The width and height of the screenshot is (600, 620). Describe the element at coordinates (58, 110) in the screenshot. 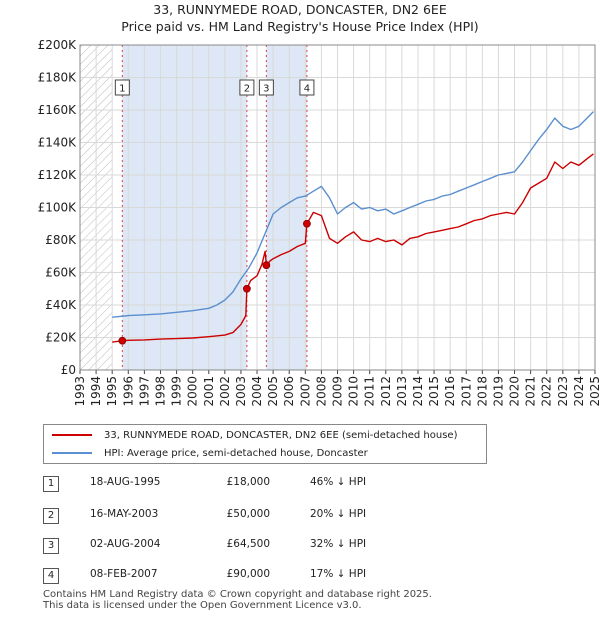

I see `y-tick-label: £160K` at that location.